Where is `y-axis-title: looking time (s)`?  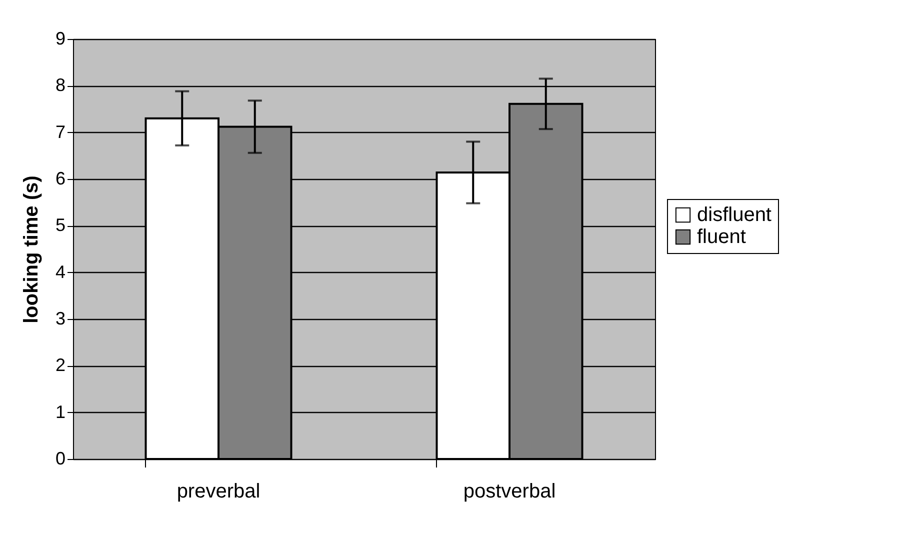 y-axis-title: looking time (s) is located at coordinates (31, 250).